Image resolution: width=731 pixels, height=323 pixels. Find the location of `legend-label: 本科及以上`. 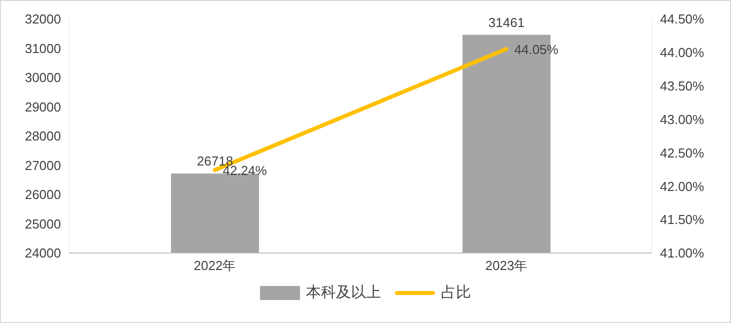

legend-label: 本科及以上 is located at coordinates (343, 292).